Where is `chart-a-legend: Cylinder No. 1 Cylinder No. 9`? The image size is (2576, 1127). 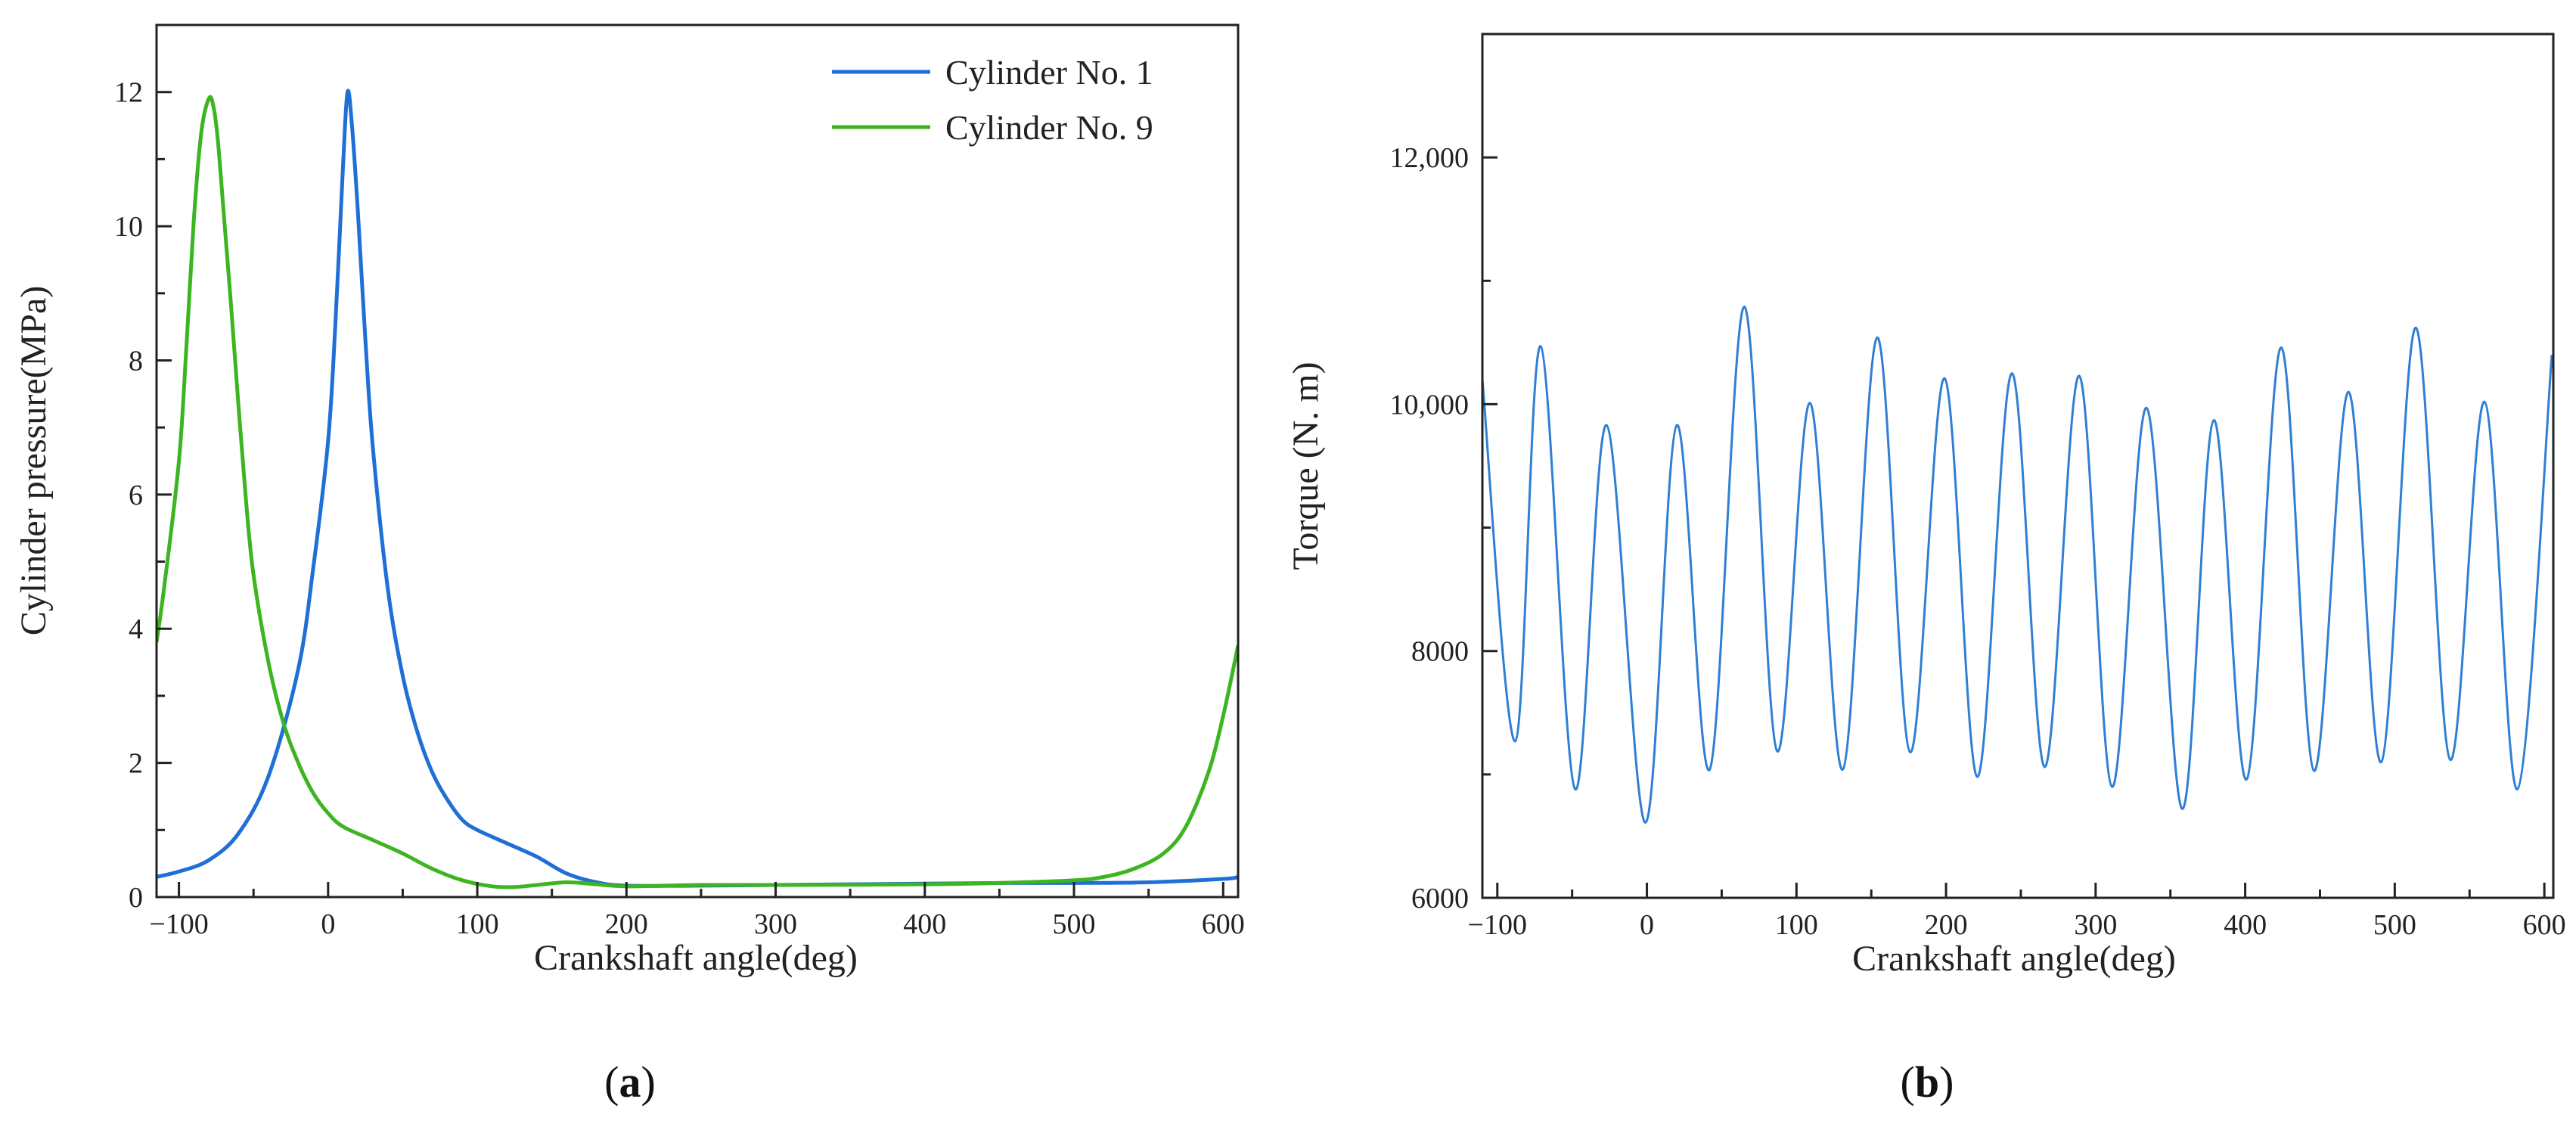 chart-a-legend: Cylinder No. 1 Cylinder No. 9 is located at coordinates (992, 100).